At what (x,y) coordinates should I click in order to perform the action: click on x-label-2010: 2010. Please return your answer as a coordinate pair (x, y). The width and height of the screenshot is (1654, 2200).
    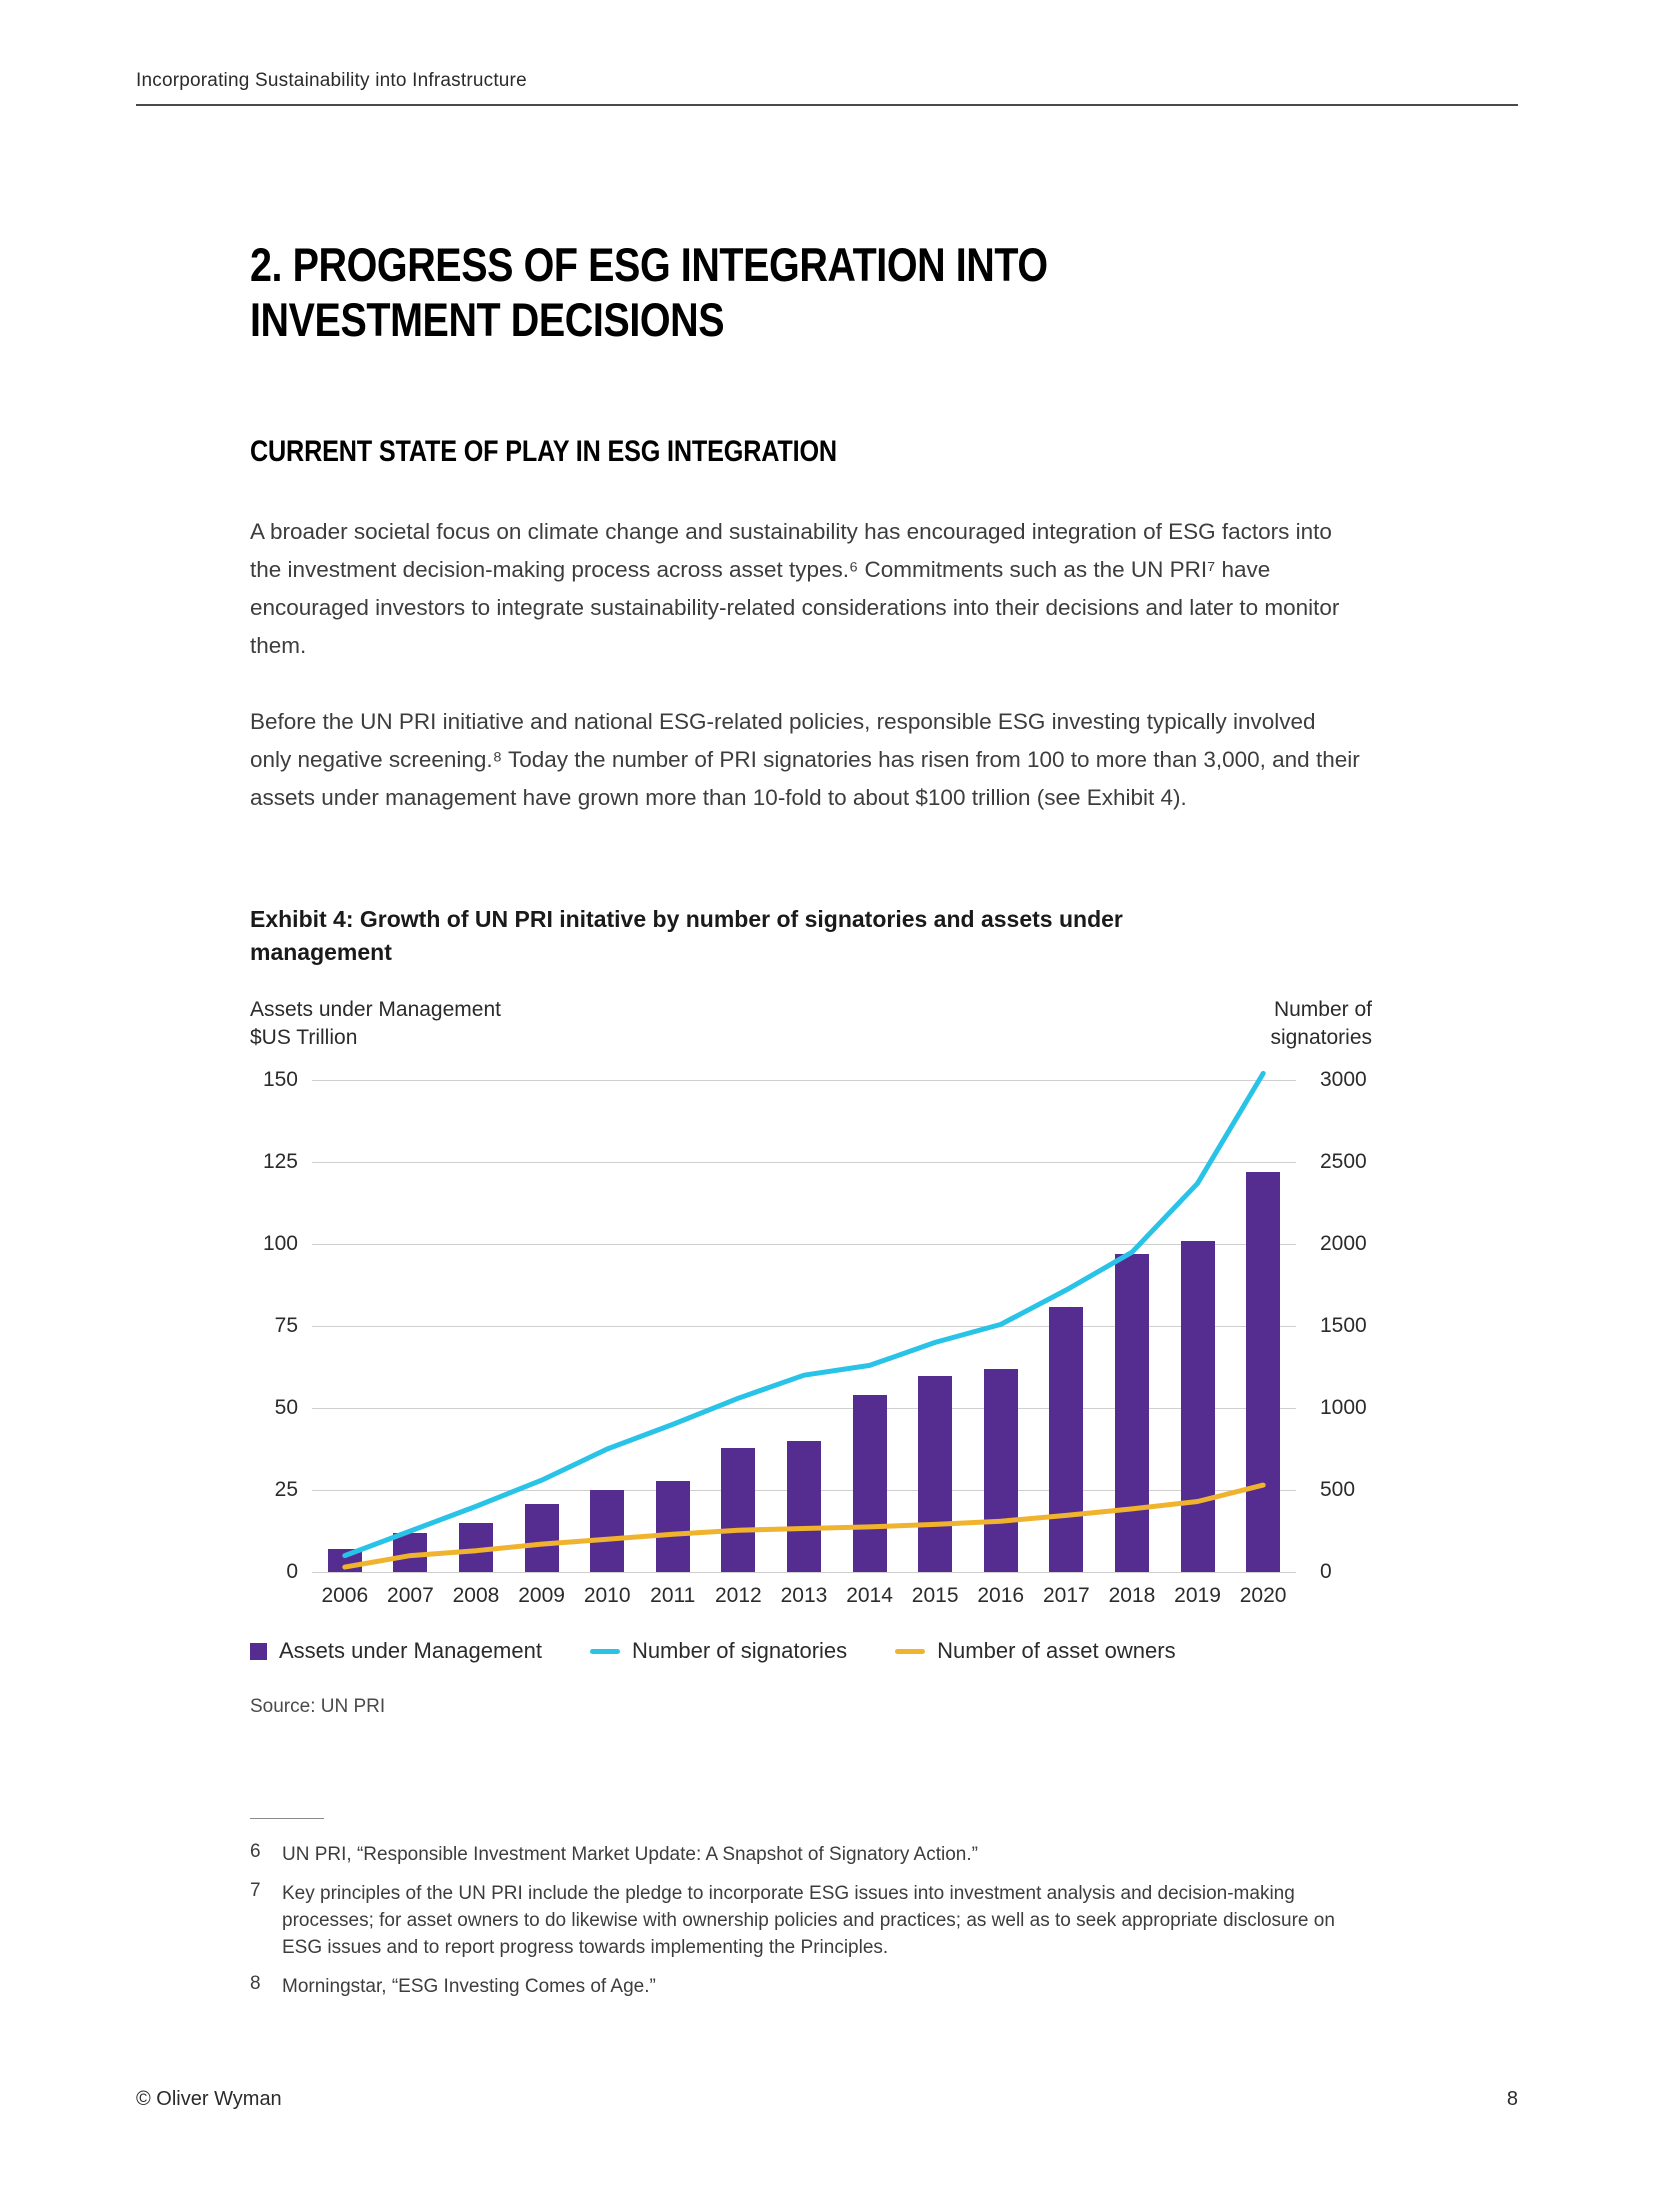
    Looking at the image, I should click on (607, 1596).